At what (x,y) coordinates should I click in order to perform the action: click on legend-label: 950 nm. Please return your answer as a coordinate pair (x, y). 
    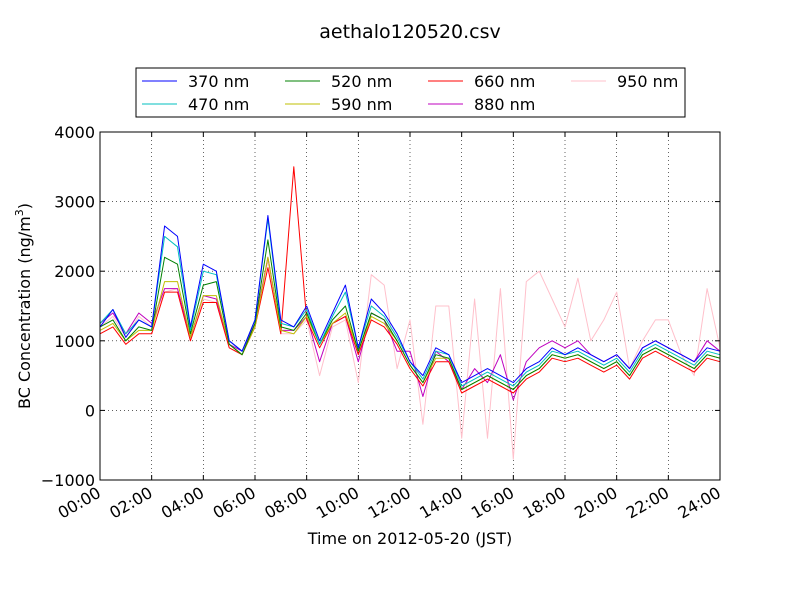
    Looking at the image, I should click on (647, 81).